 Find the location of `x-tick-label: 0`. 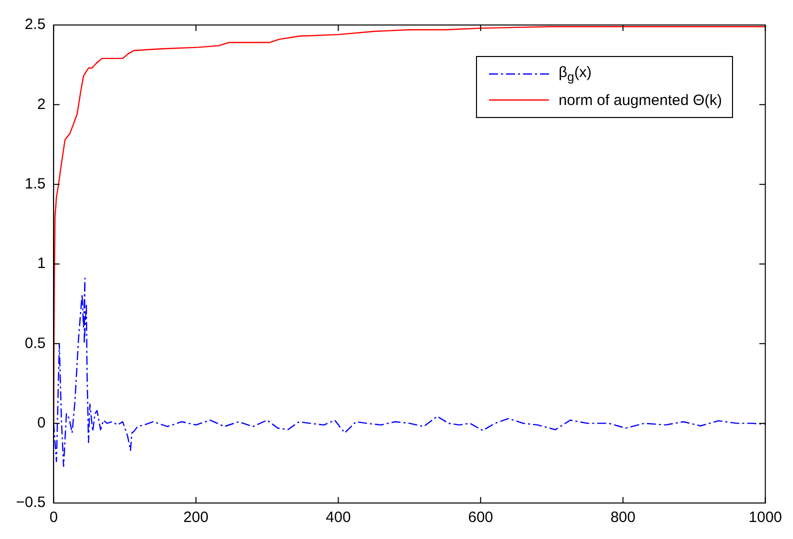

x-tick-label: 0 is located at coordinates (53, 517).